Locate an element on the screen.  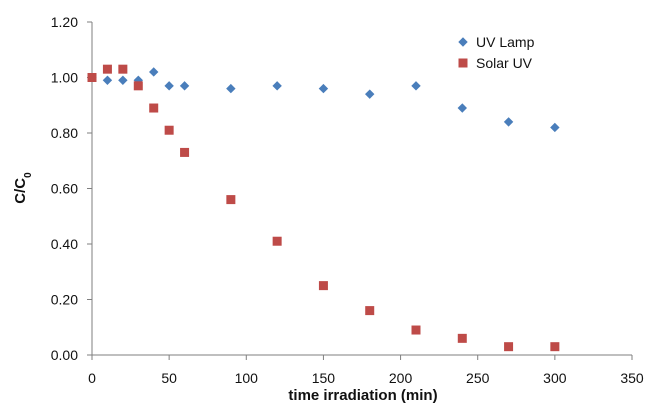
legend-label-uv-lamp: UV Lamp is located at coordinates (505, 42).